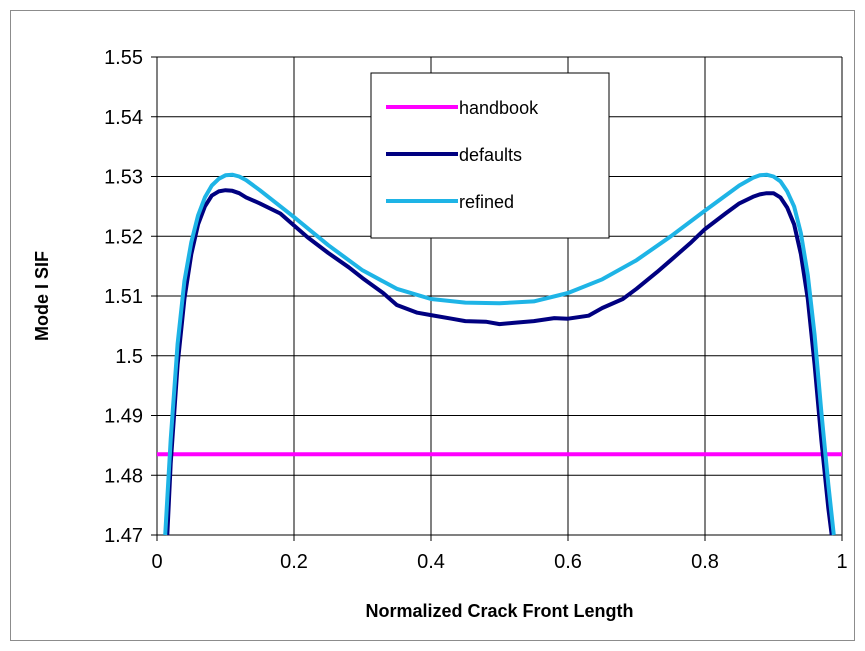  Describe the element at coordinates (123, 237) in the screenshot. I see `y-tick-label: 1.52` at that location.